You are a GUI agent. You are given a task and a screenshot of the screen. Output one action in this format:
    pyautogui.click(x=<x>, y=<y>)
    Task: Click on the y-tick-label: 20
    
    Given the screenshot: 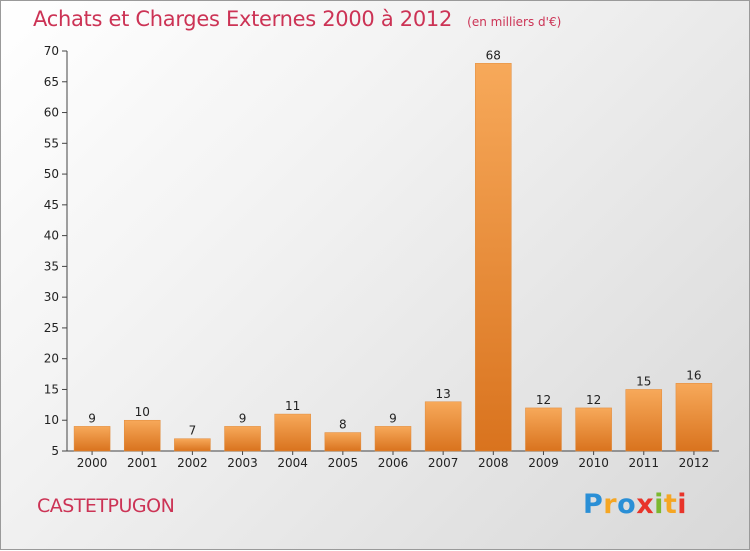 What is the action you would take?
    pyautogui.click(x=51, y=359)
    